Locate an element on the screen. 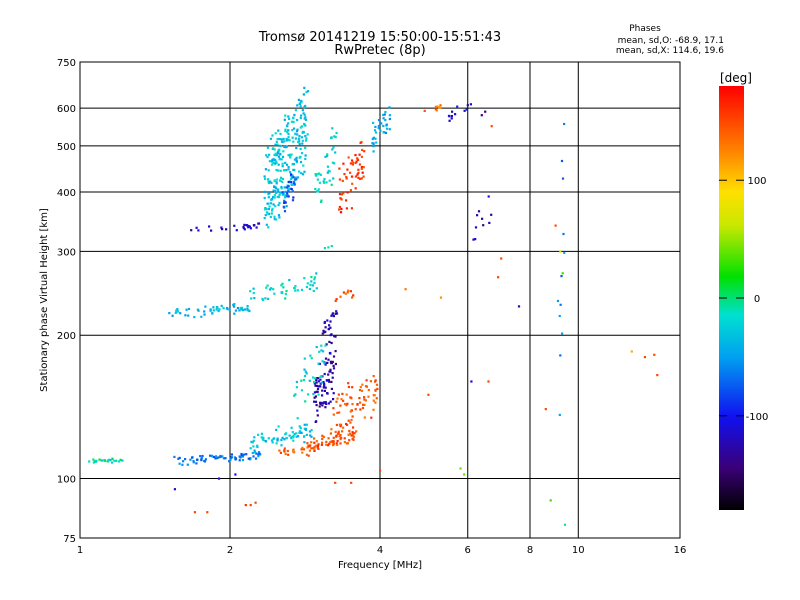 The height and width of the screenshot is (600, 800). x-tick-label: 4 is located at coordinates (380, 550).